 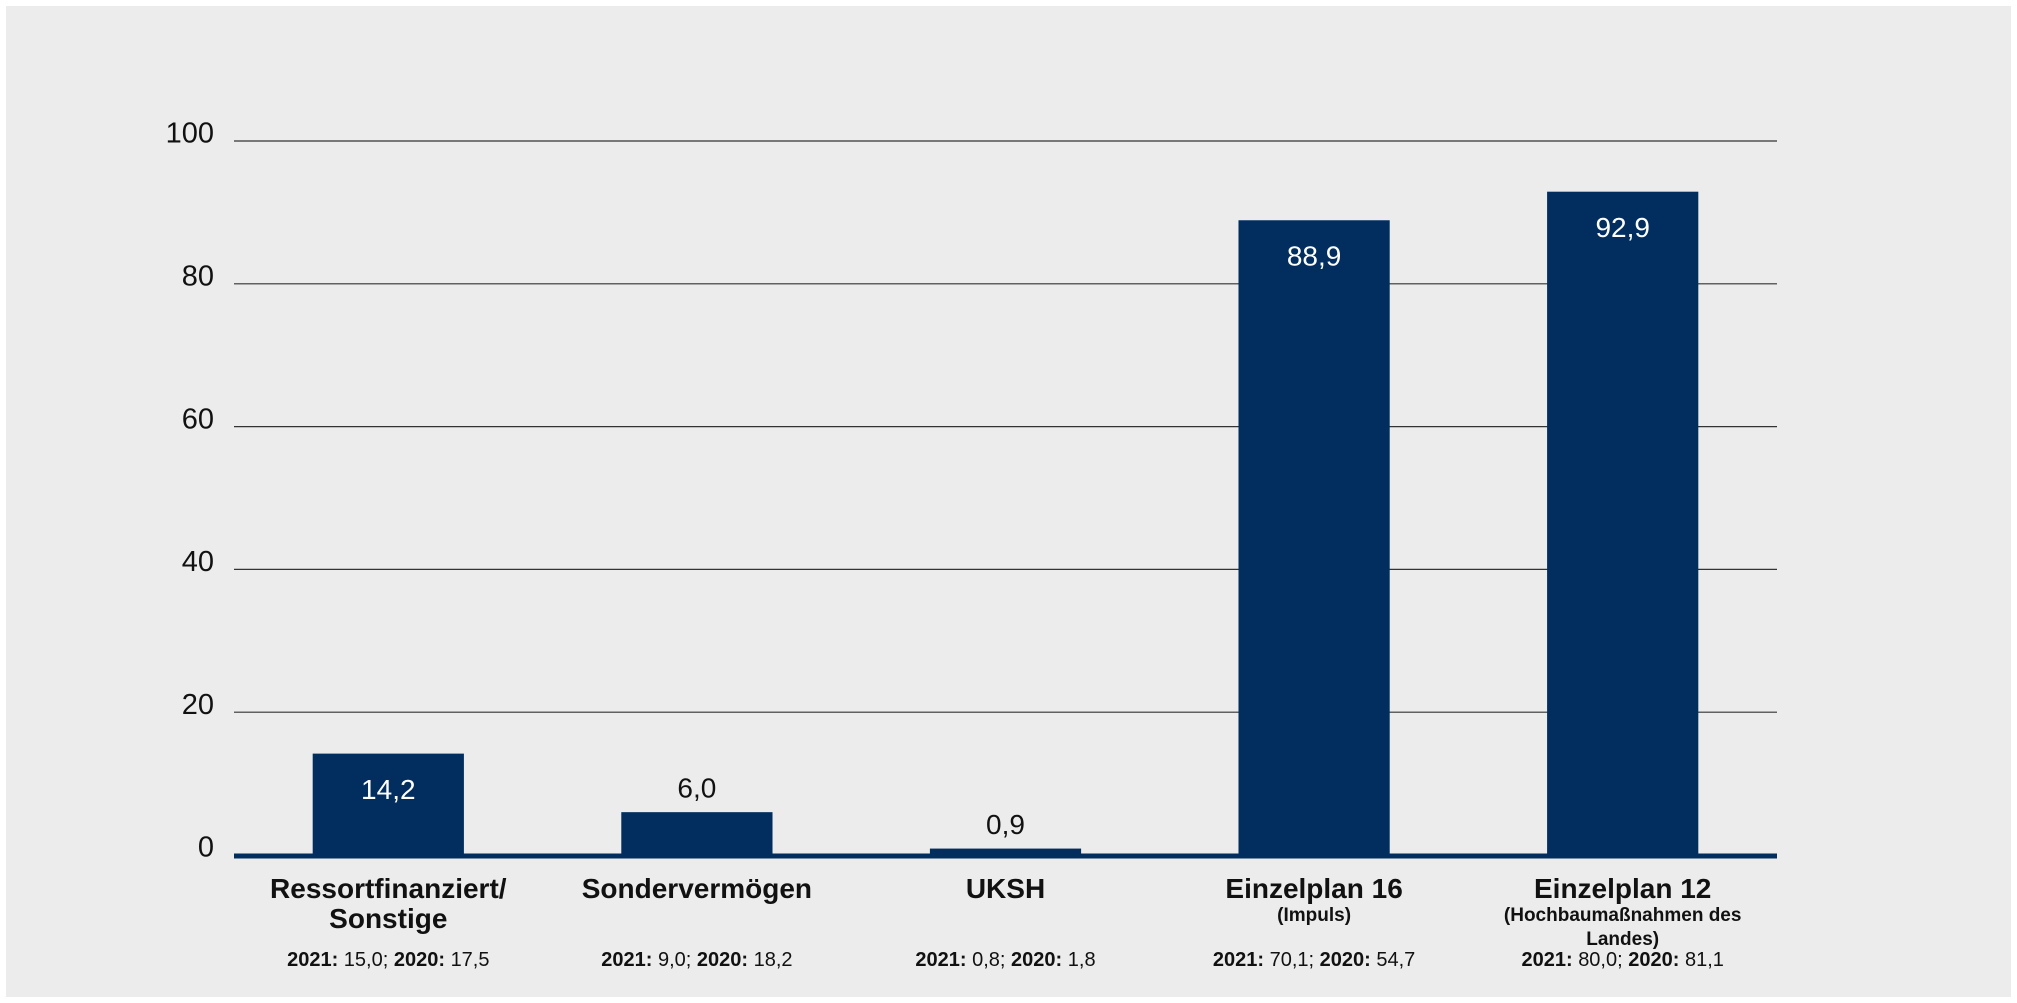 I want to click on category-details: 2021: 0,8; 2020: 1,8, so click(x=1006, y=960).